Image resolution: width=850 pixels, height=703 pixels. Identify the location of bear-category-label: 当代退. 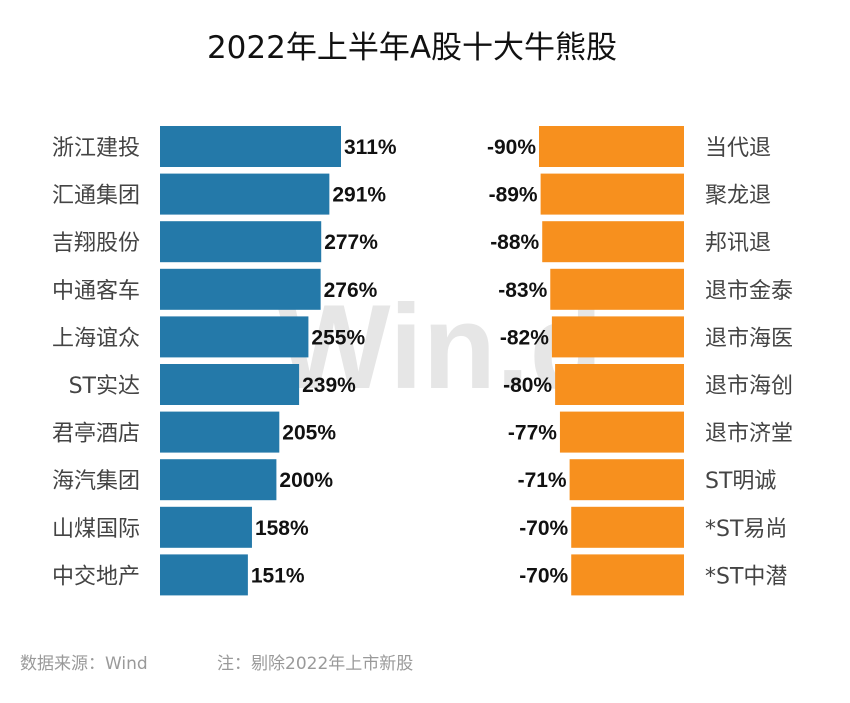
(738, 148).